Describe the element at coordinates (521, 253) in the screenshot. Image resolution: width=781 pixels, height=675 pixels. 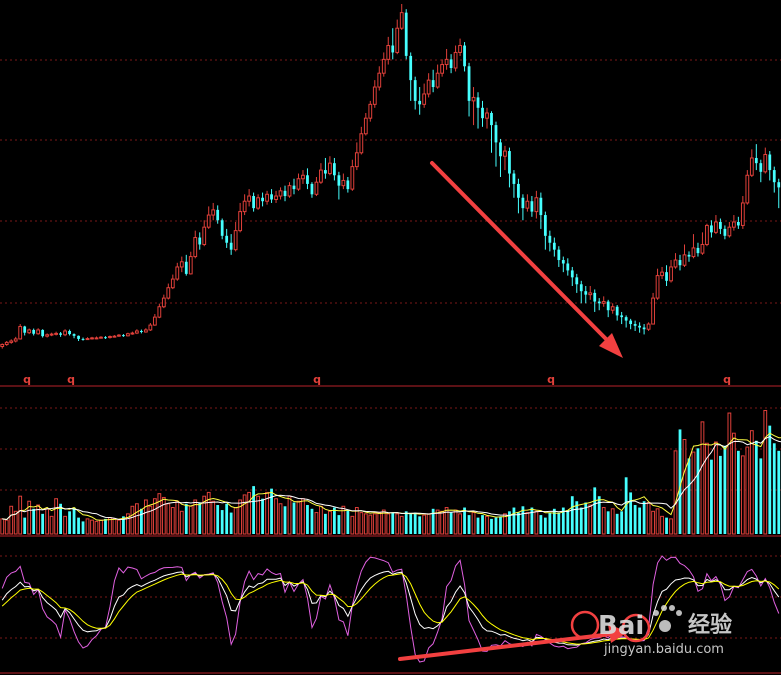
I see `trend-arrow-down` at that location.